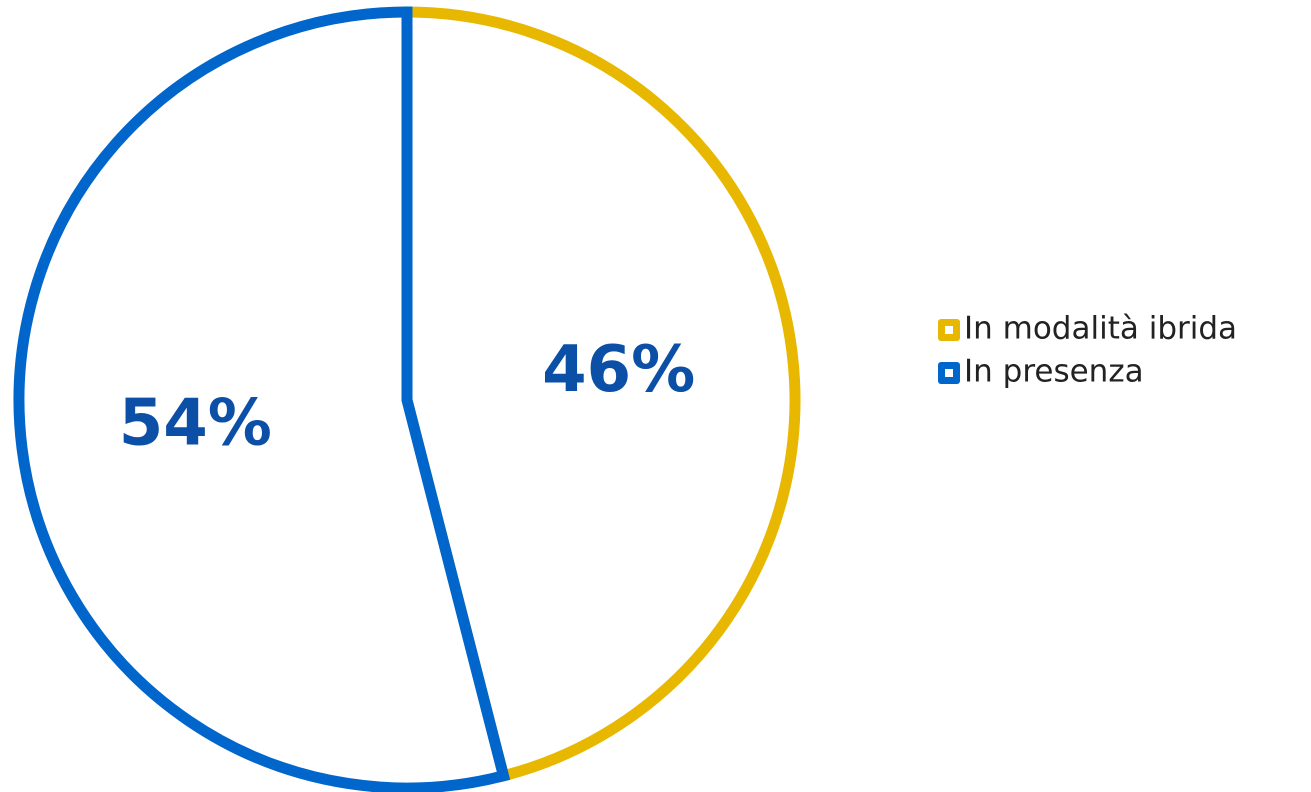 Image resolution: width=1311 pixels, height=792 pixels. Describe the element at coordinates (1087, 350) in the screenshot. I see `chart-legend: In modalità ibrida In presenza` at that location.